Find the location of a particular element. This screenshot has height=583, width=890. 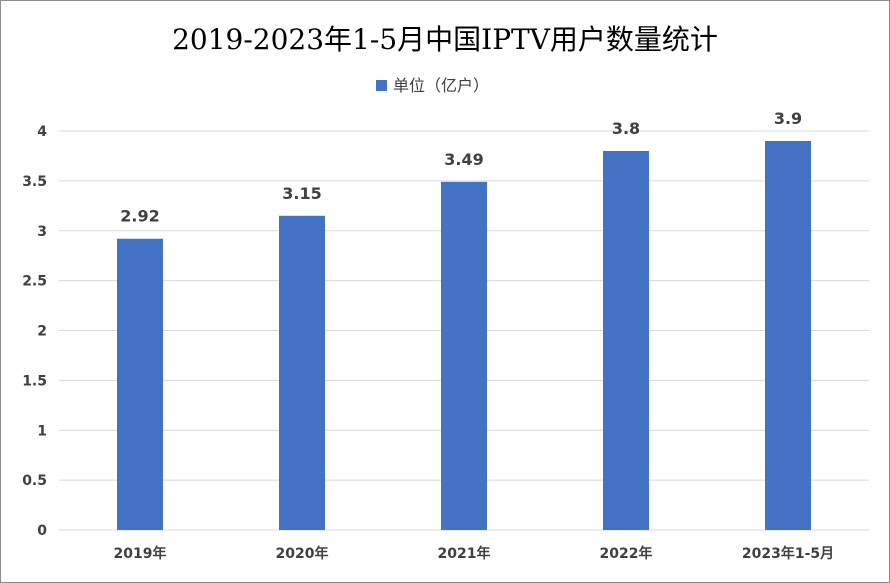

x-tick-label: 2019年 is located at coordinates (140, 553).